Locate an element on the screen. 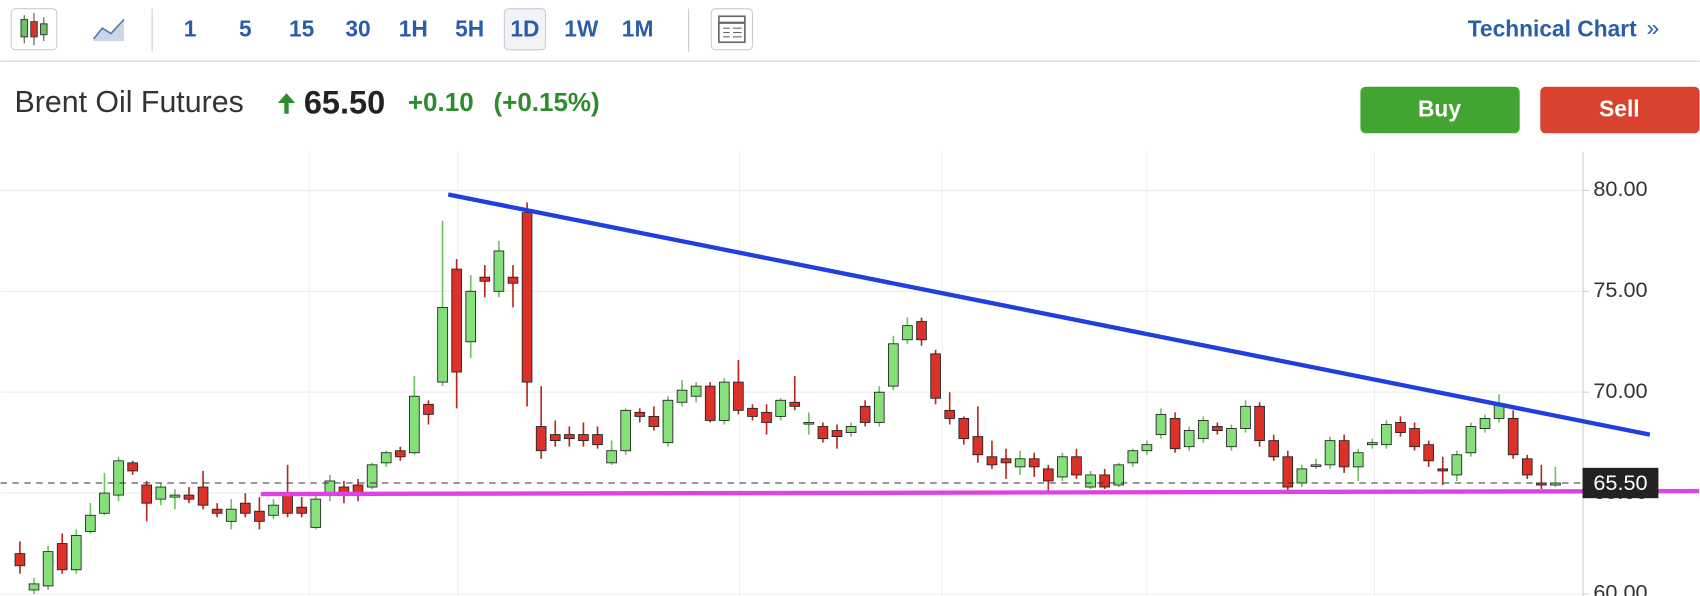 Image resolution: width=1700 pixels, height=596 pixels. buy-button: Buy is located at coordinates (1440, 110).